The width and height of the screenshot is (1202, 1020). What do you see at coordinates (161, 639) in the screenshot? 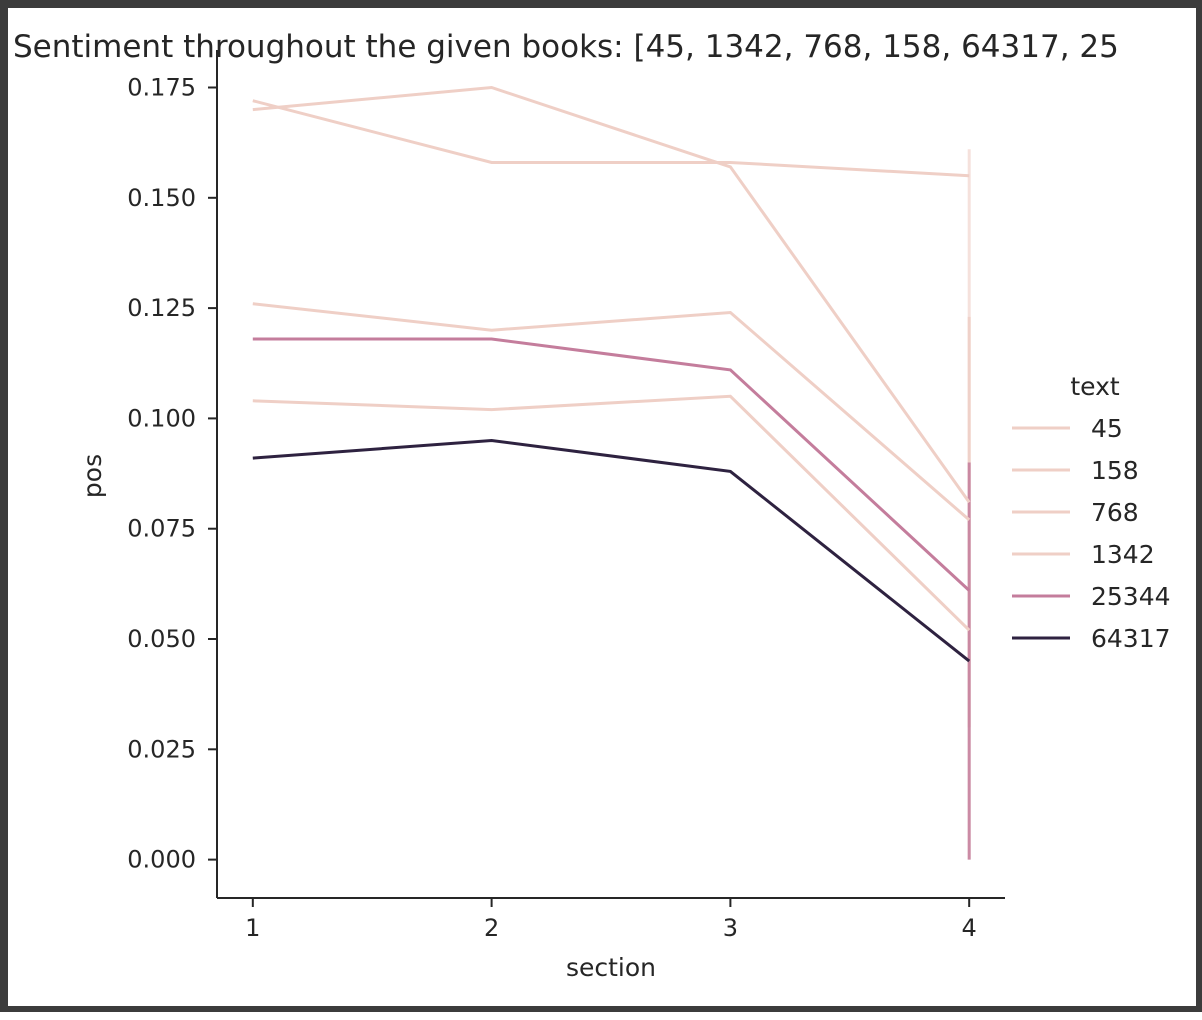
I see `y-tick-label: 0.050` at bounding box center [161, 639].